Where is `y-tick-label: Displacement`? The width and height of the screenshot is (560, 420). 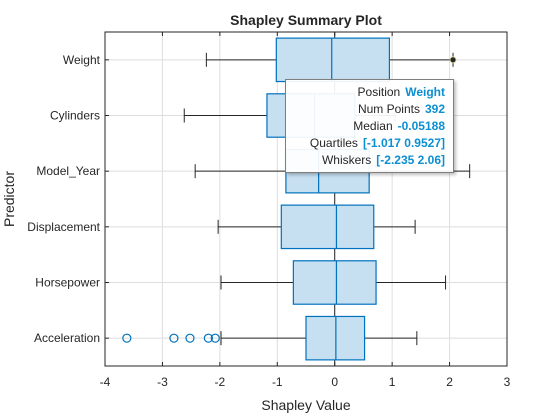
y-tick-label: Displacement is located at coordinates (63, 227).